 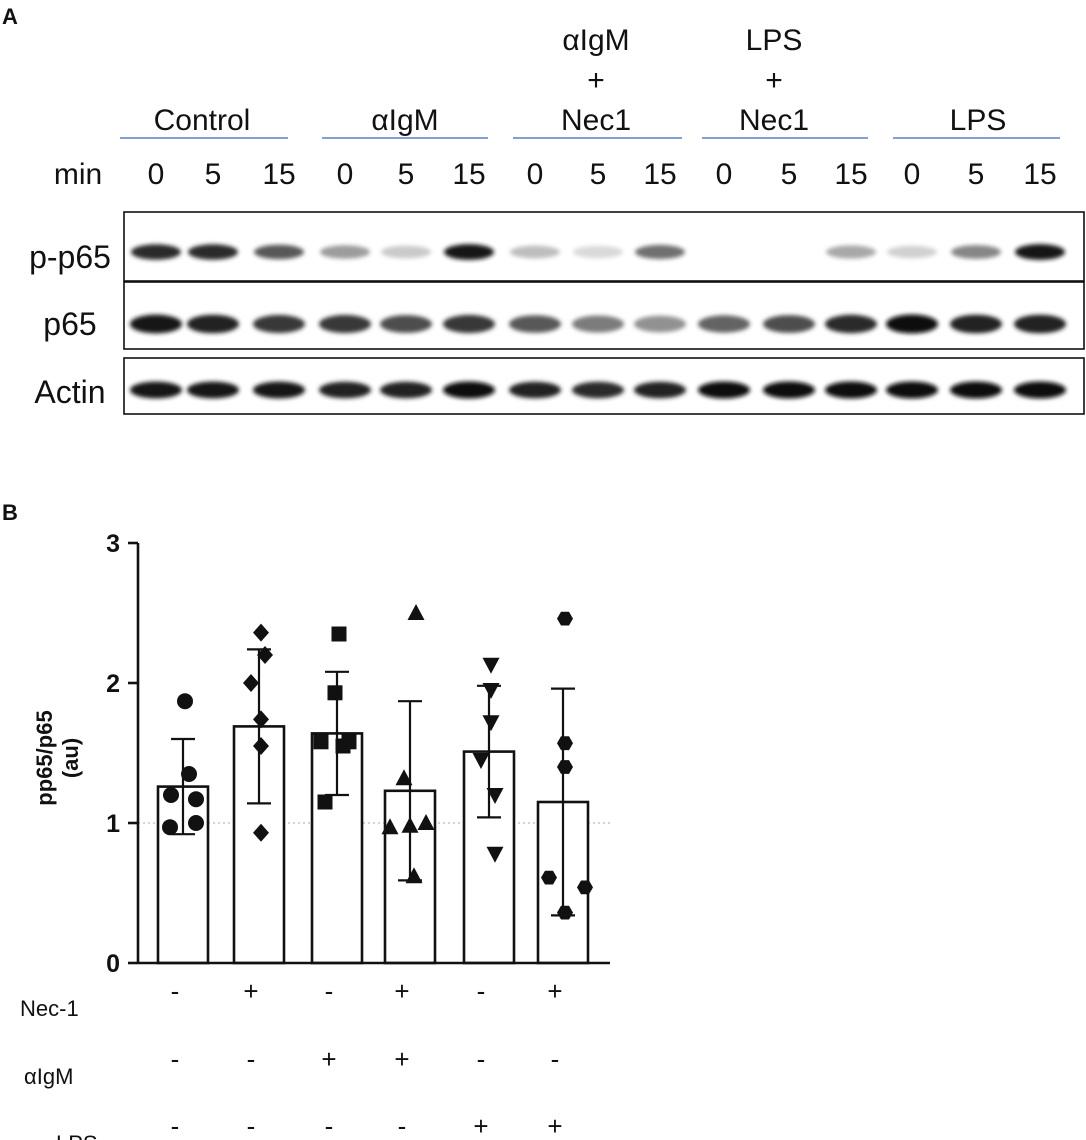 I want to click on row-label-0: p-p65, so click(x=70, y=257).